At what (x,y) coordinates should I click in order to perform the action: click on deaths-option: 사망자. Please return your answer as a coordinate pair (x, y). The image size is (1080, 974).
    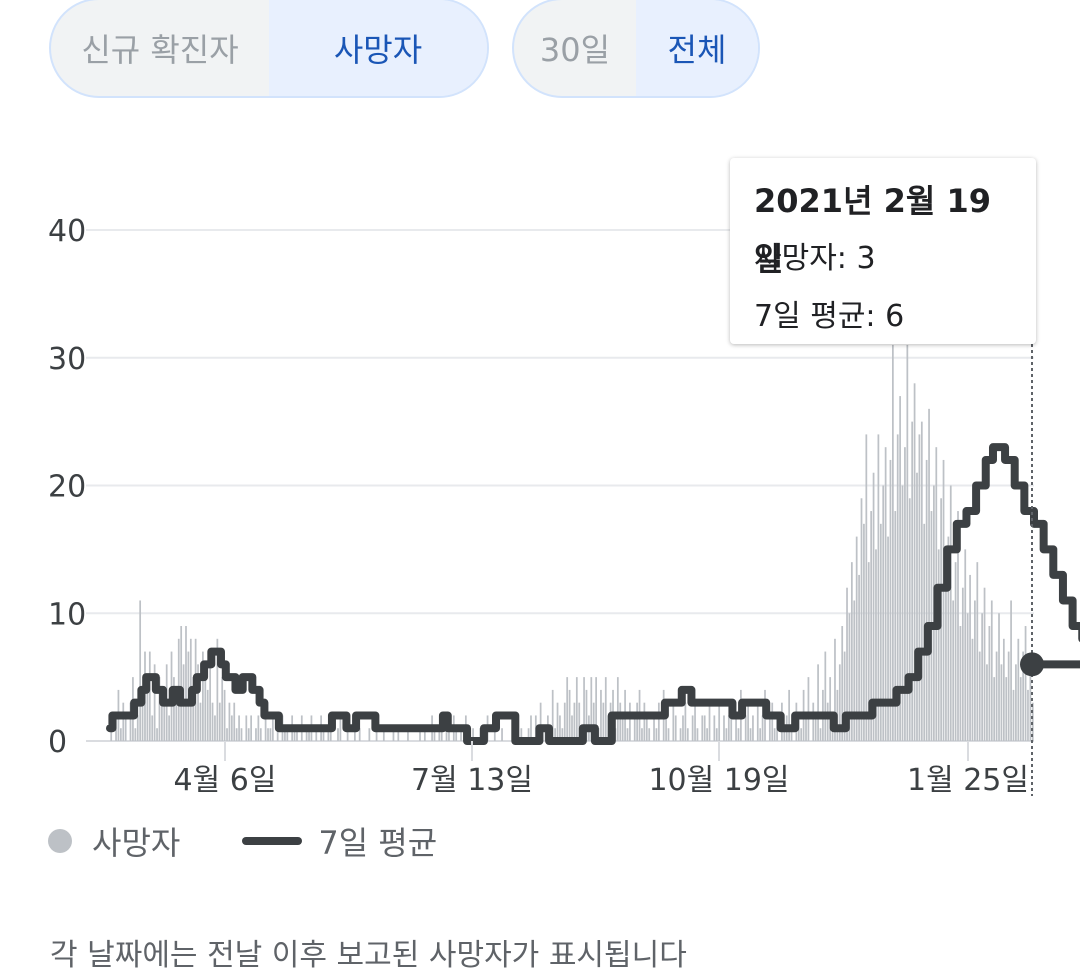
    Looking at the image, I should click on (378, 48).